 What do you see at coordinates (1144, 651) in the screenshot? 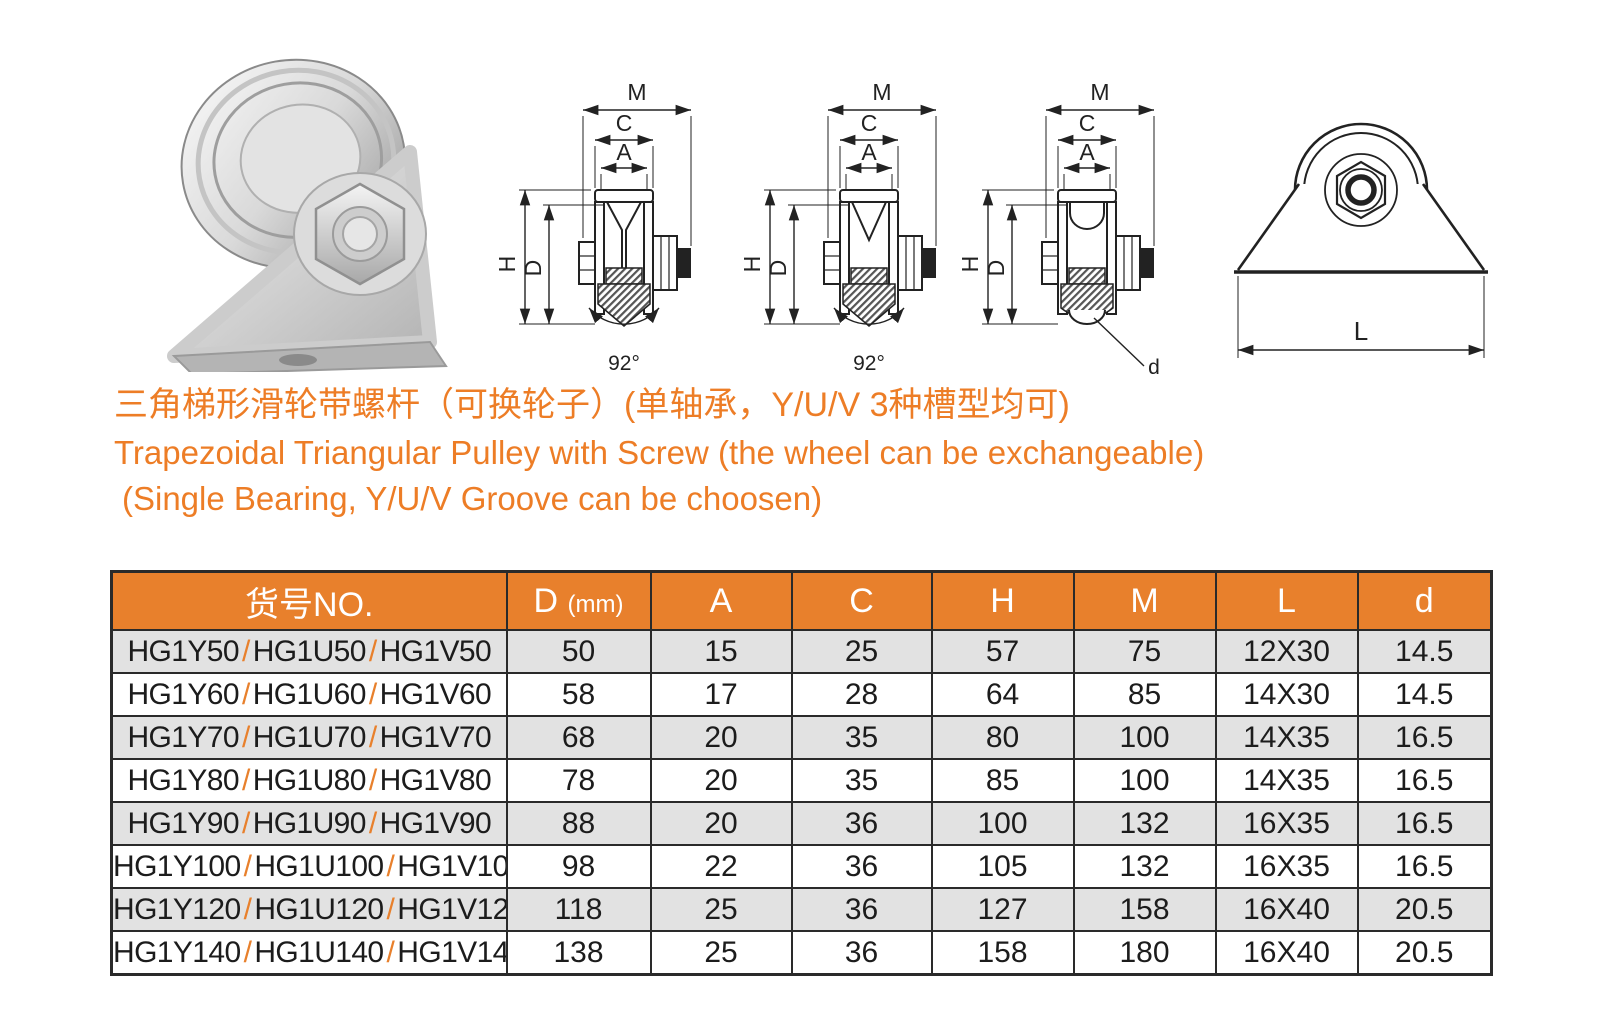
I see `cell-M: 75` at bounding box center [1144, 651].